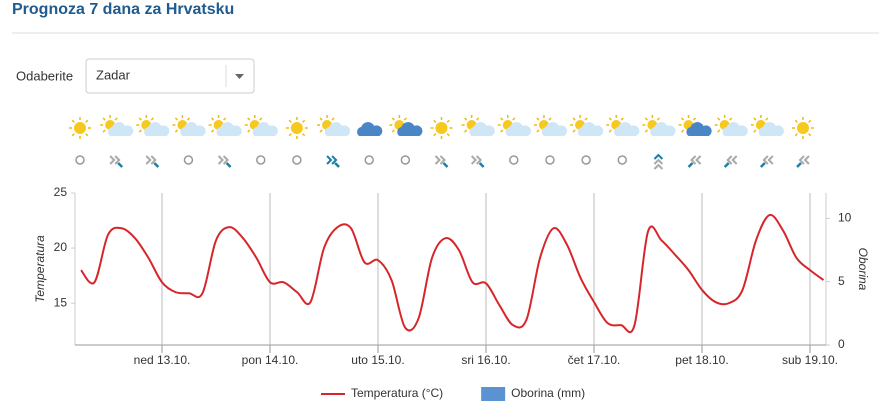 The height and width of the screenshot is (414, 879). I want to click on select-box, so click(170, 76).